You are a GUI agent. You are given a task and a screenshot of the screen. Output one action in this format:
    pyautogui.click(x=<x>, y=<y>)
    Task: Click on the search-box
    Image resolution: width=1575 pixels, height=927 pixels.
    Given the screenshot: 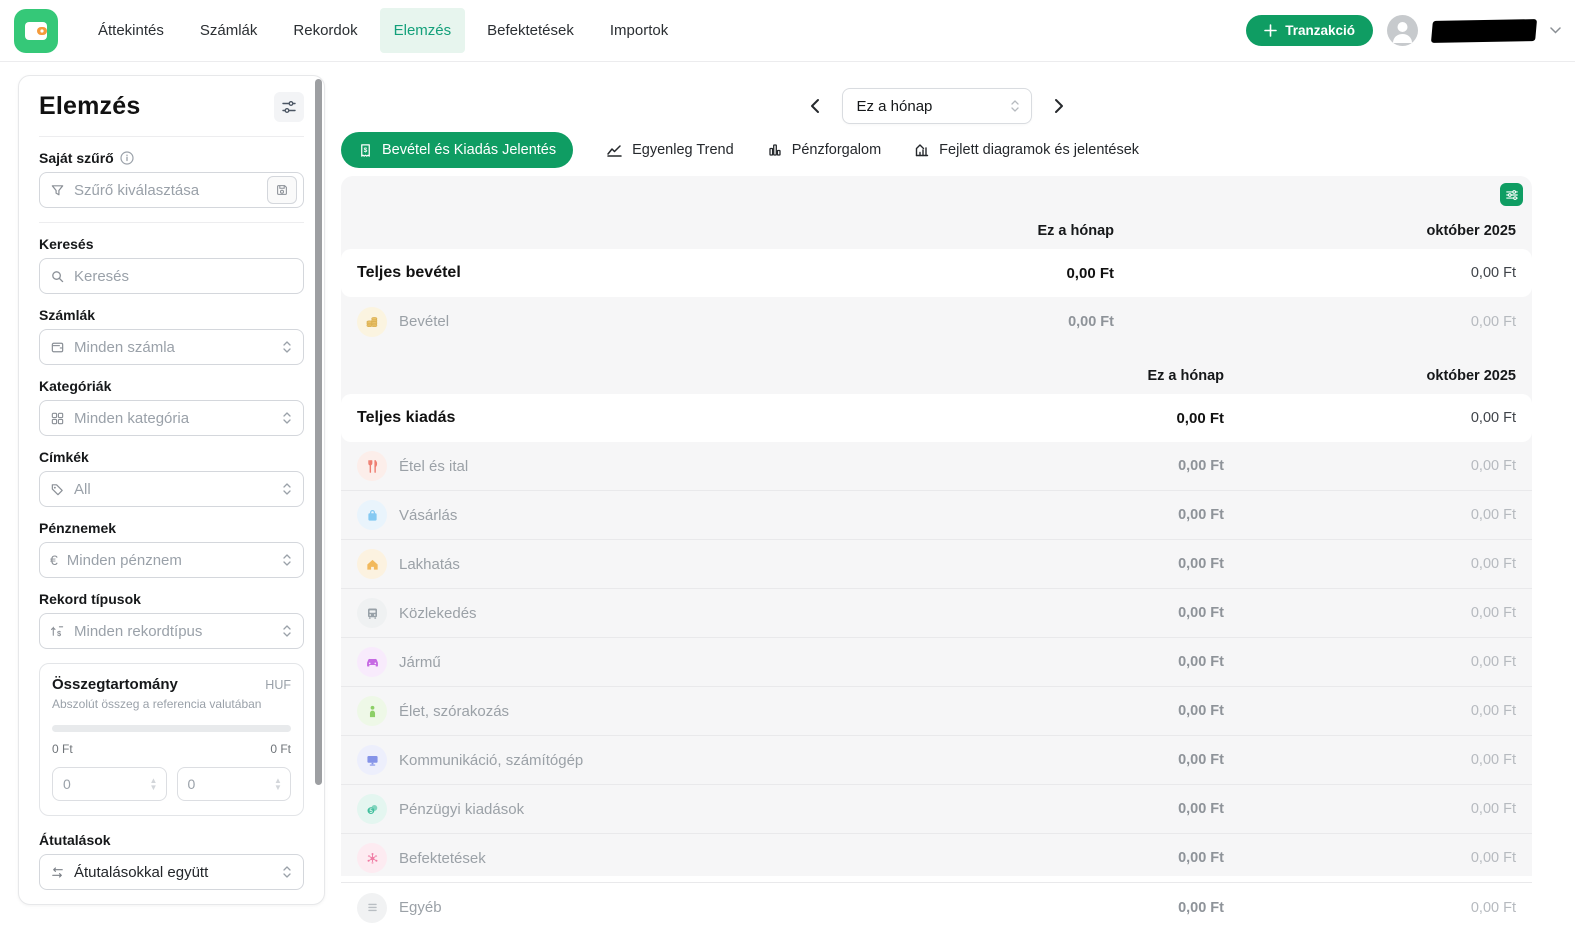 What is the action you would take?
    pyautogui.click(x=171, y=276)
    